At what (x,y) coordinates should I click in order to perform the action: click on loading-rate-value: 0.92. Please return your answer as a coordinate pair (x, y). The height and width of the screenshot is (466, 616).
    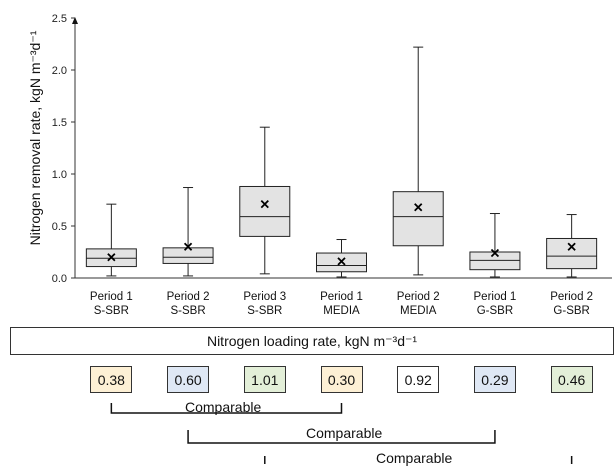
    Looking at the image, I should click on (418, 379).